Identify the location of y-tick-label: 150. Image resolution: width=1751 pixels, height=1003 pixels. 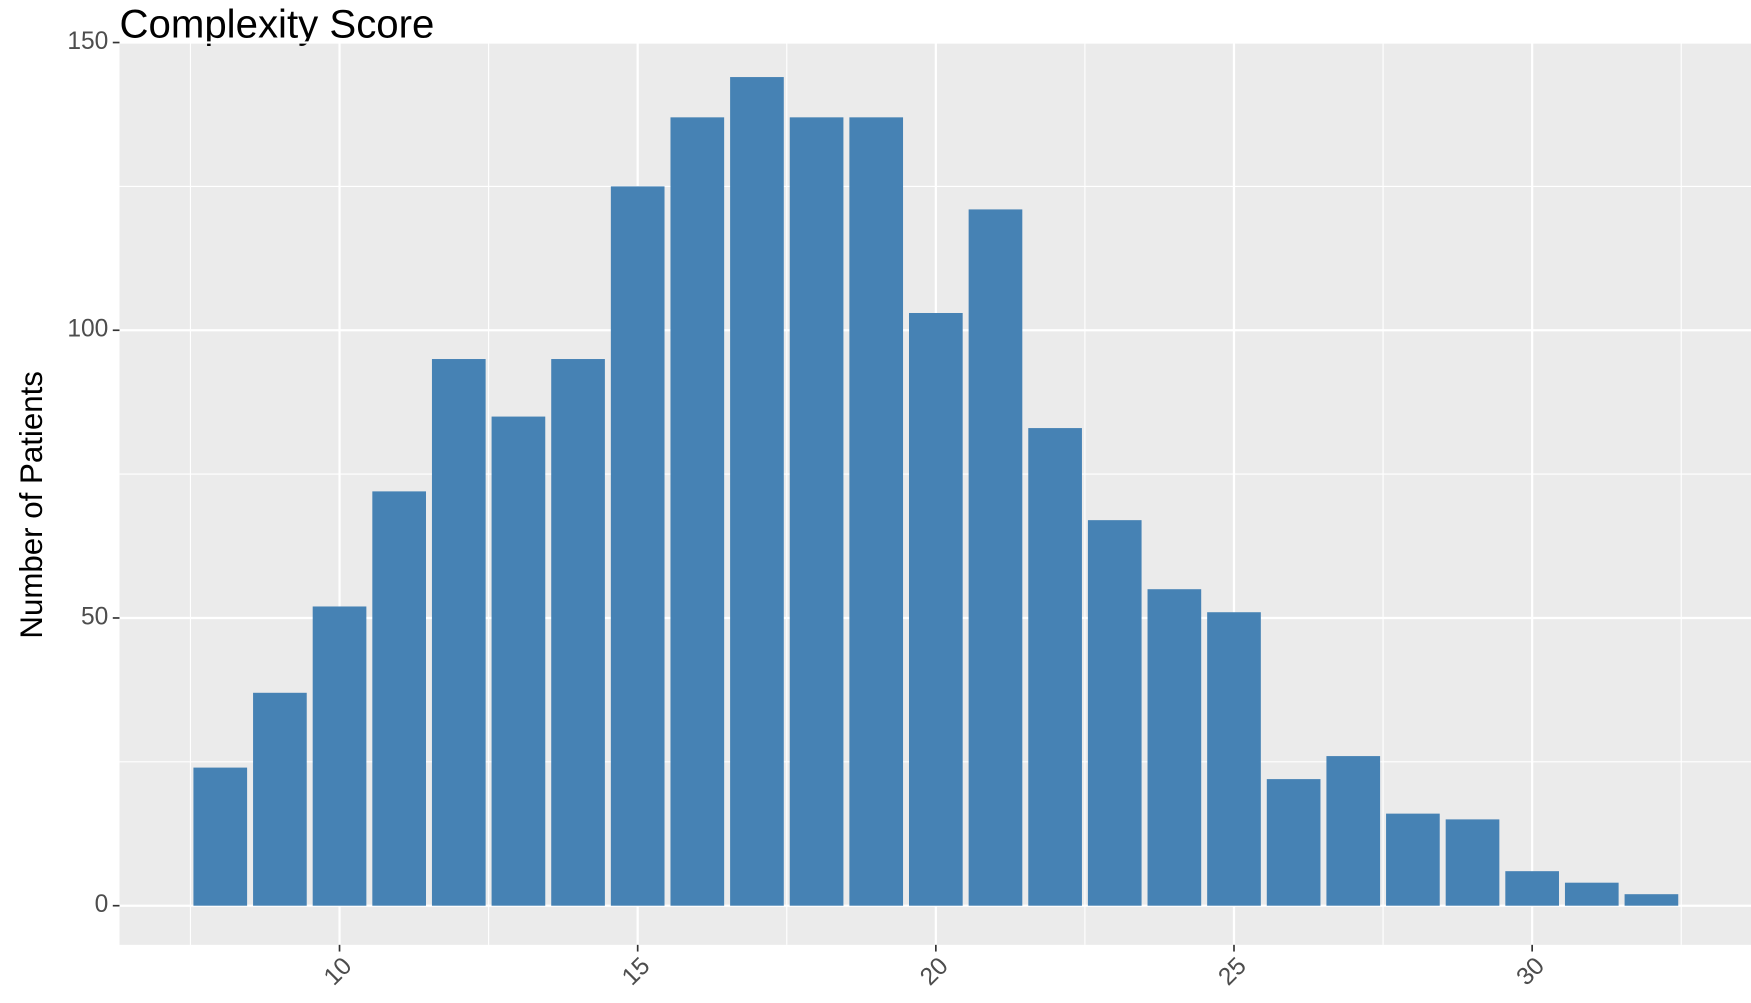
(87, 41).